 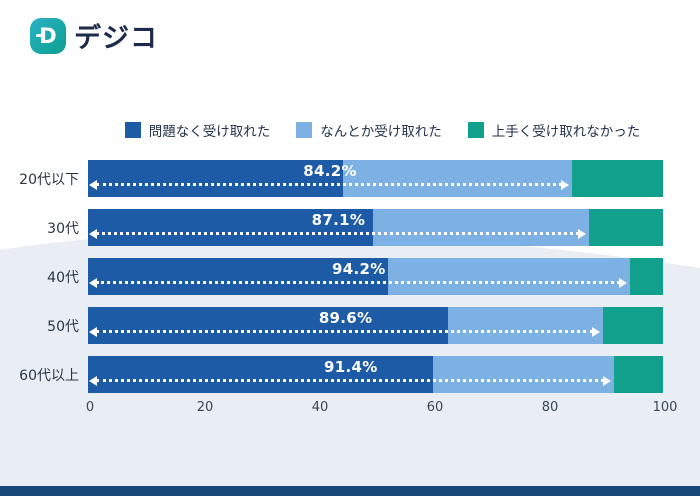 I want to click on digico-logo-icon: D, so click(x=48, y=35).